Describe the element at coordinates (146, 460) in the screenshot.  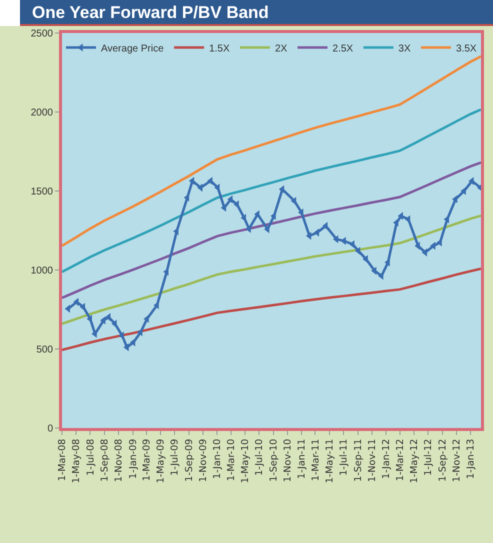
I see `x-tick-label: 1-Mar-09` at that location.